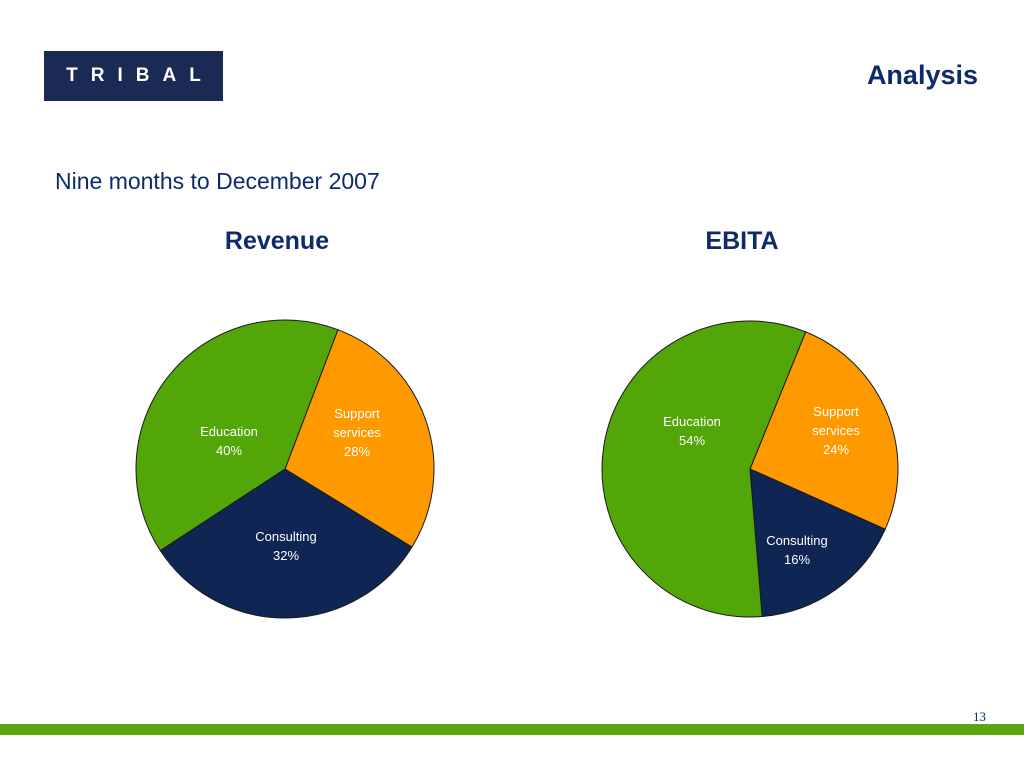 The image size is (1024, 768). What do you see at coordinates (512, 729) in the screenshot?
I see `footer-accent-bar` at bounding box center [512, 729].